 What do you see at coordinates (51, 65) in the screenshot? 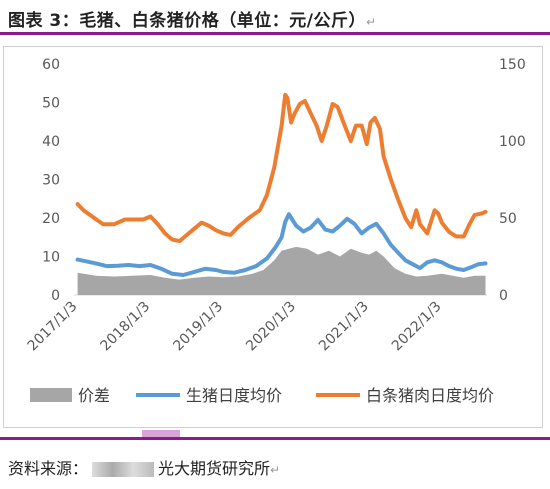
I see `y-left-tick-label: 60` at bounding box center [51, 65].